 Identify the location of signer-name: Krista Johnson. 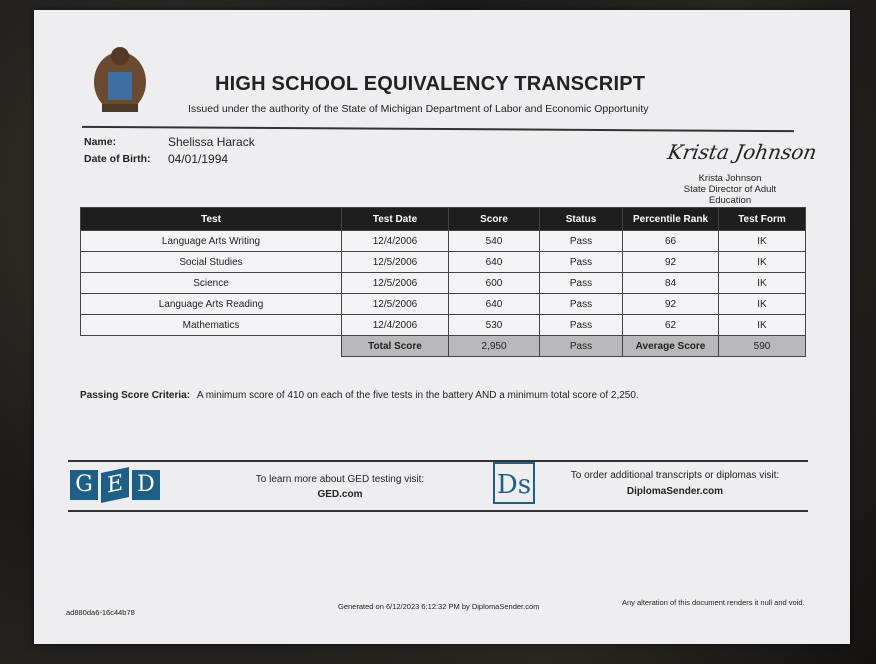
(730, 178).